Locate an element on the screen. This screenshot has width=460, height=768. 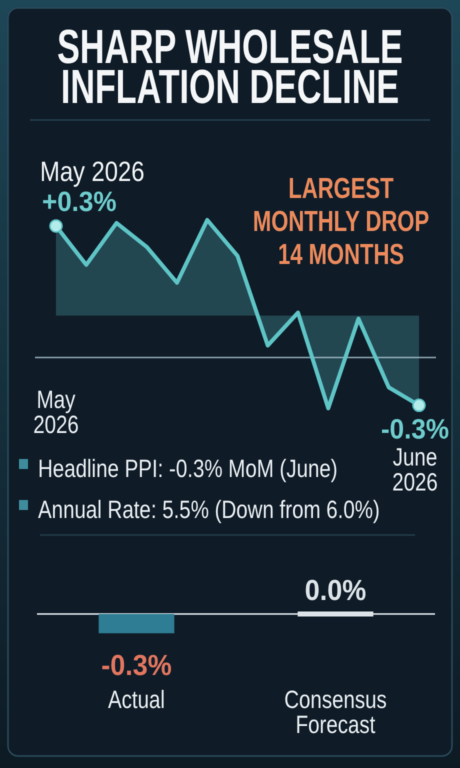
text: Annual Rate: 5.5% (Down from 6.0%) is located at coordinates (209, 509).